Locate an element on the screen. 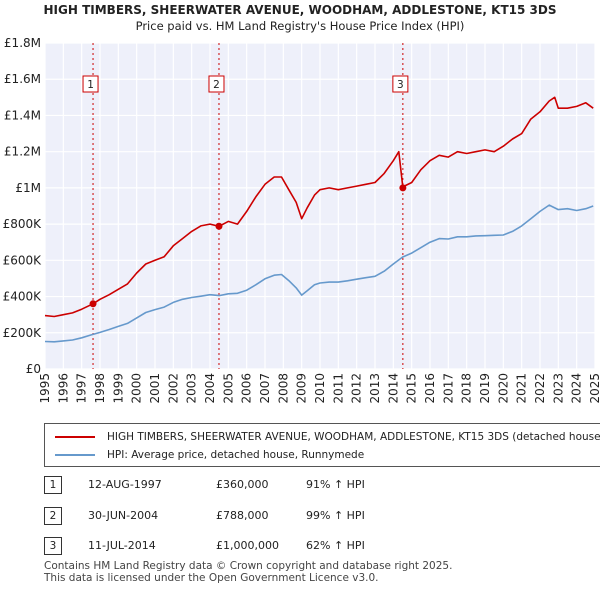 The image size is (600, 590). transaction-date: 30-JUN-2004 is located at coordinates (123, 515).